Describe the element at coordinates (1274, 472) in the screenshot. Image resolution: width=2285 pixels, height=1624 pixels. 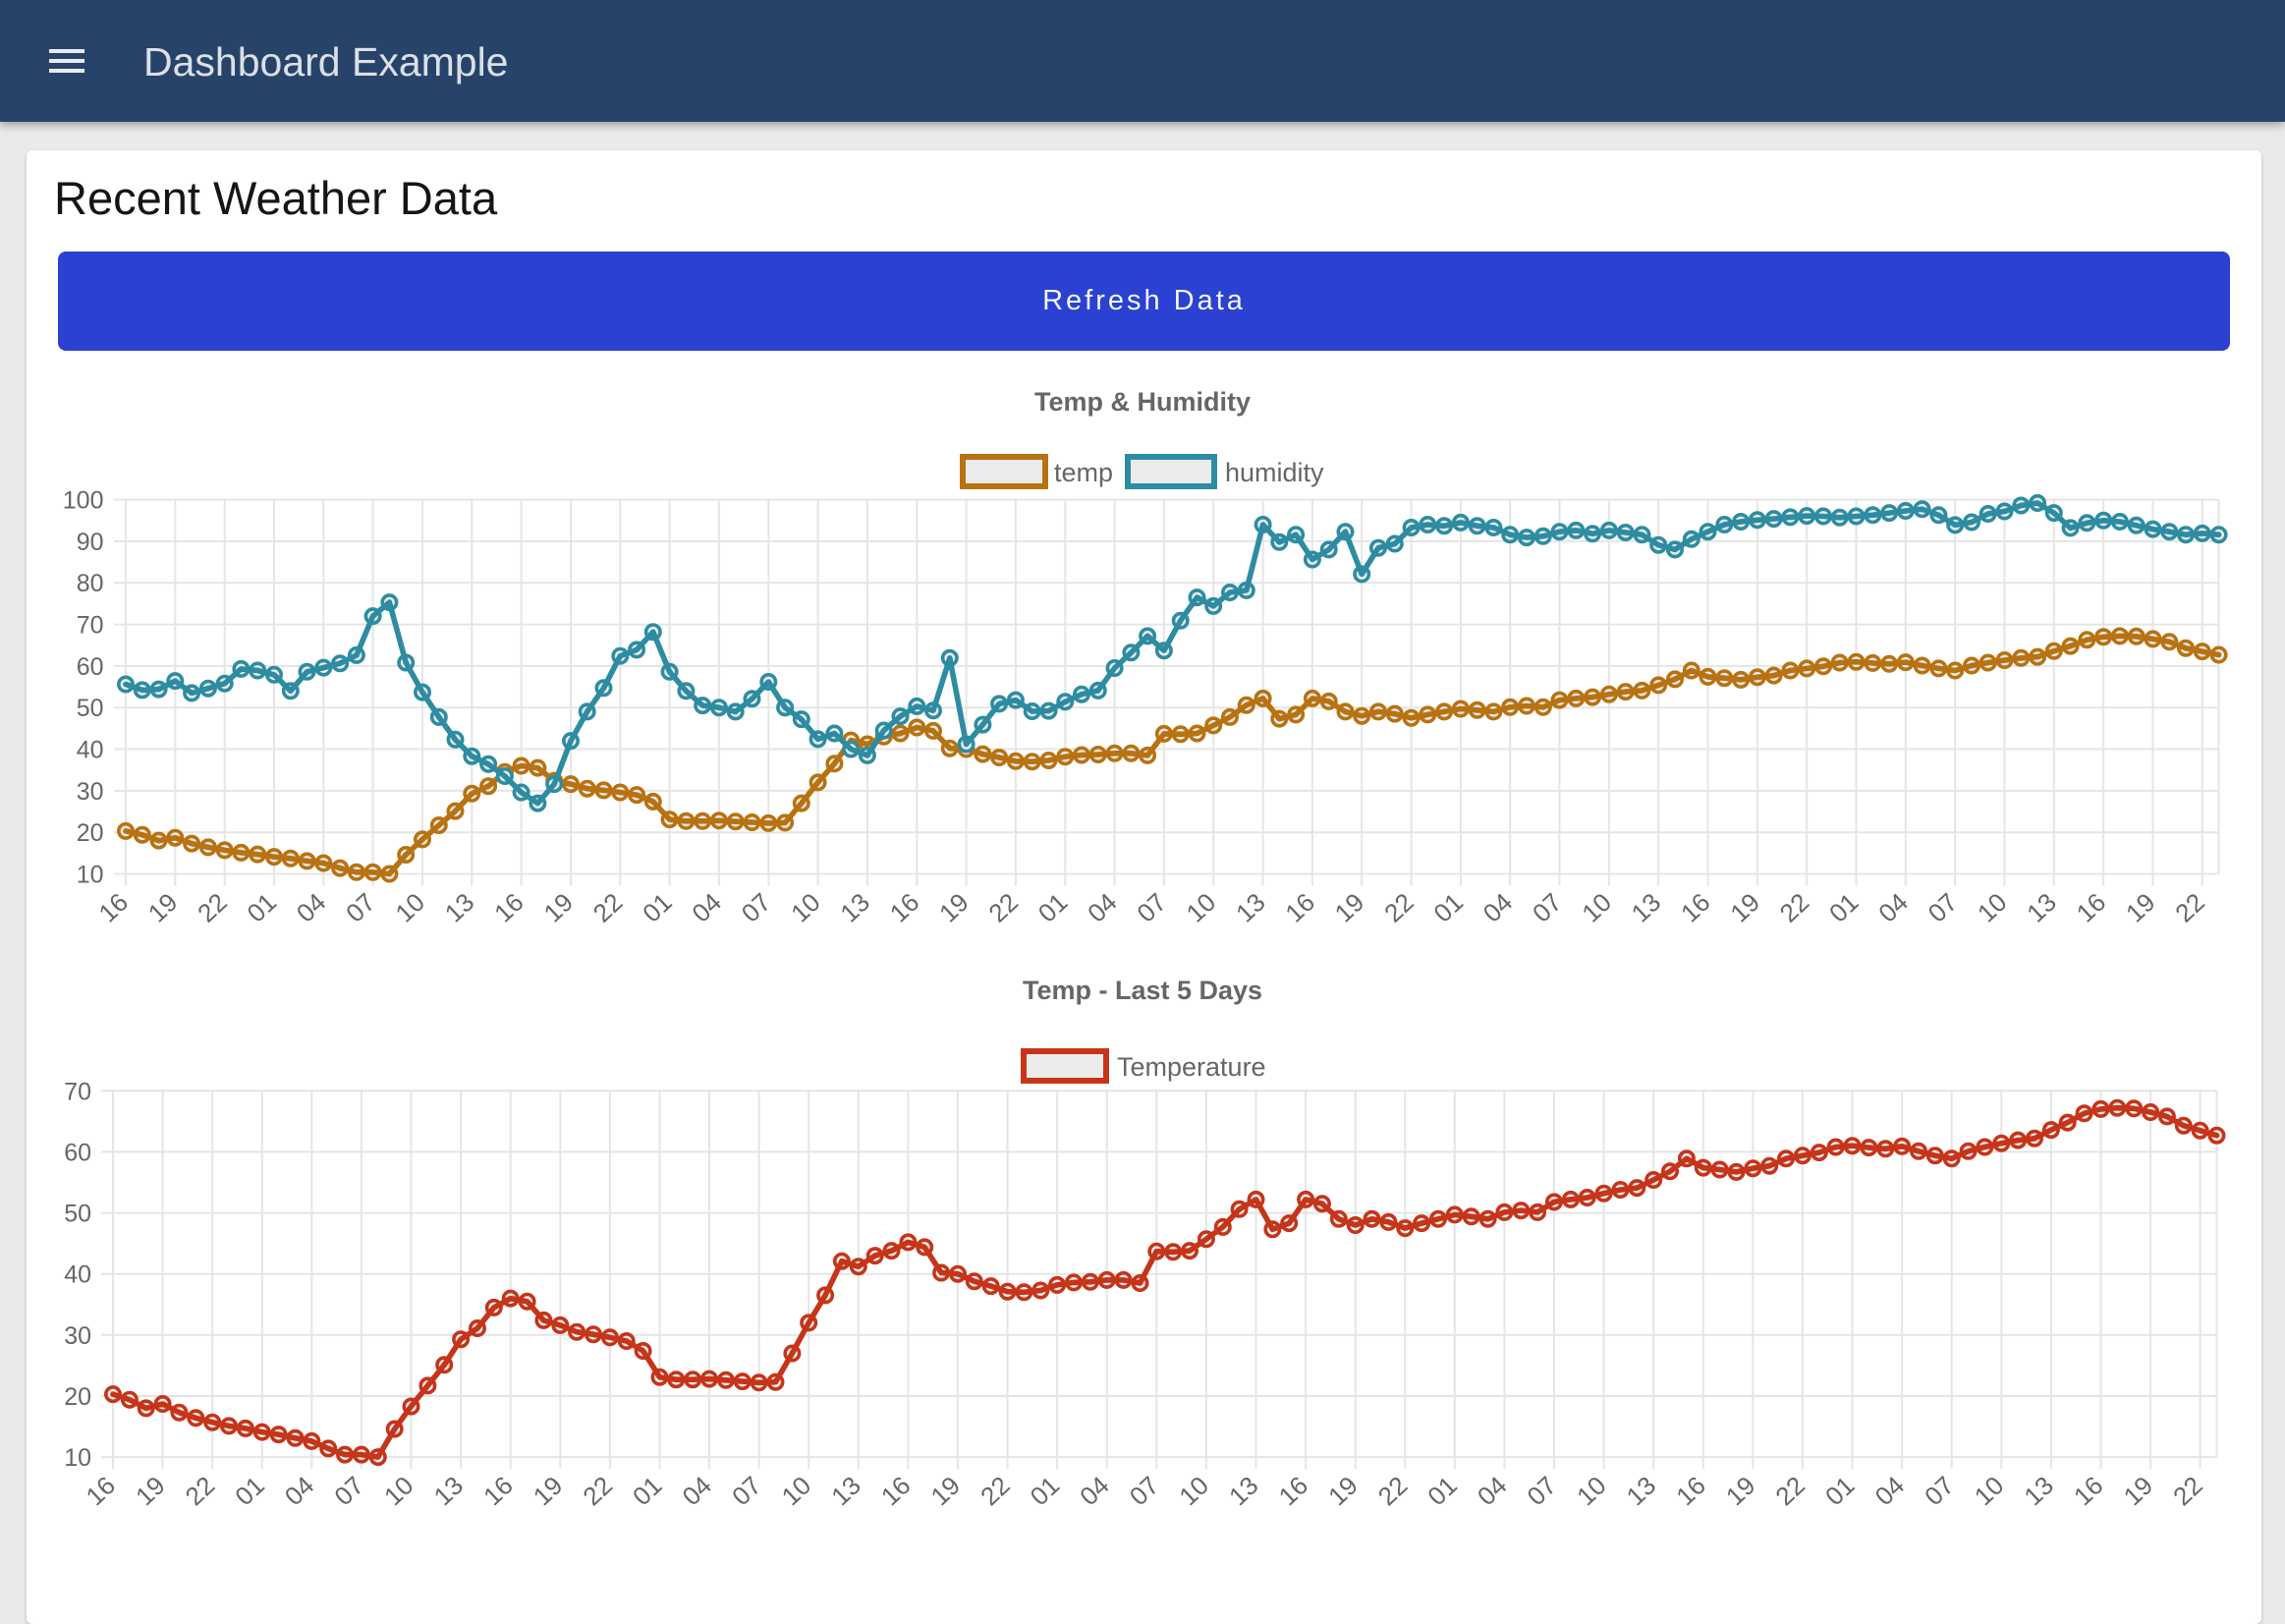
I see `svg-text: humidity` at that location.